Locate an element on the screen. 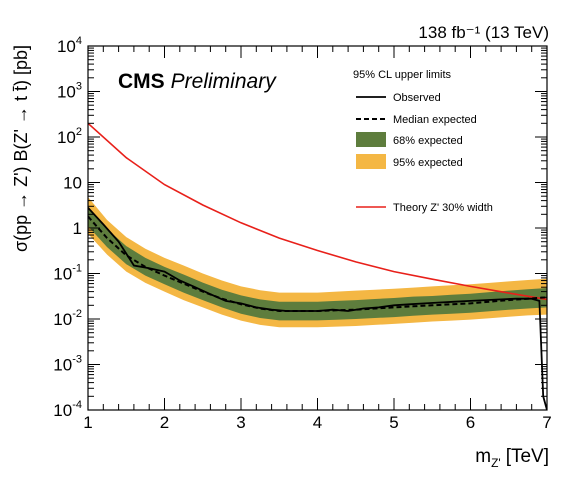 The height and width of the screenshot is (478, 580). x-tick-label: 7 is located at coordinates (546, 422).